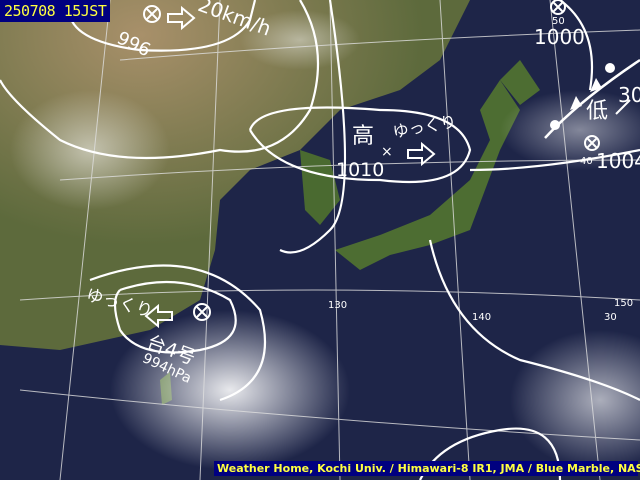 This screenshot has height=480, width=640. What do you see at coordinates (427, 175) in the screenshot?
I see `japan` at bounding box center [427, 175].